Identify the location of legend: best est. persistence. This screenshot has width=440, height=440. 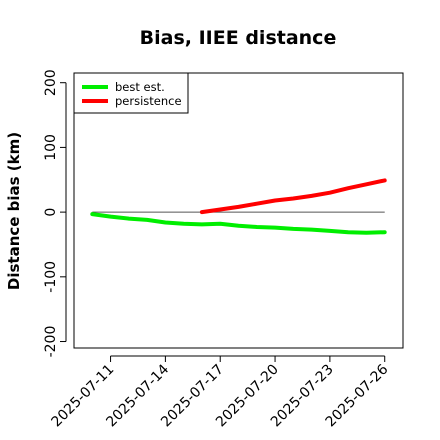
(131, 93).